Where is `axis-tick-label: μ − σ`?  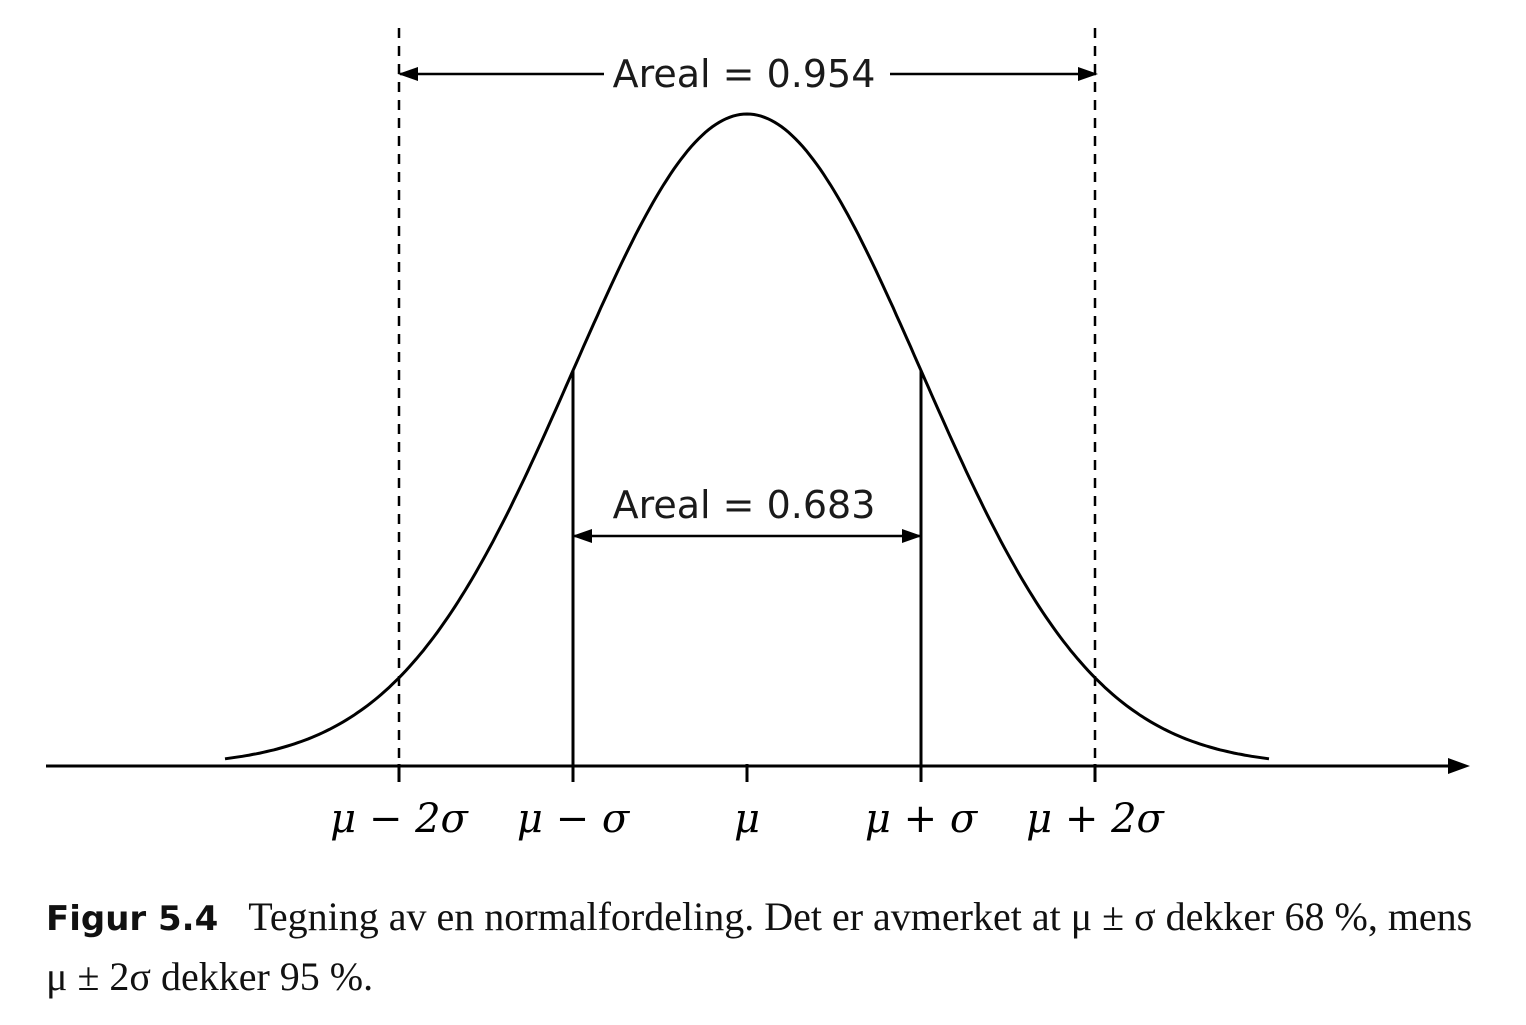 axis-tick-label: μ − σ is located at coordinates (574, 819).